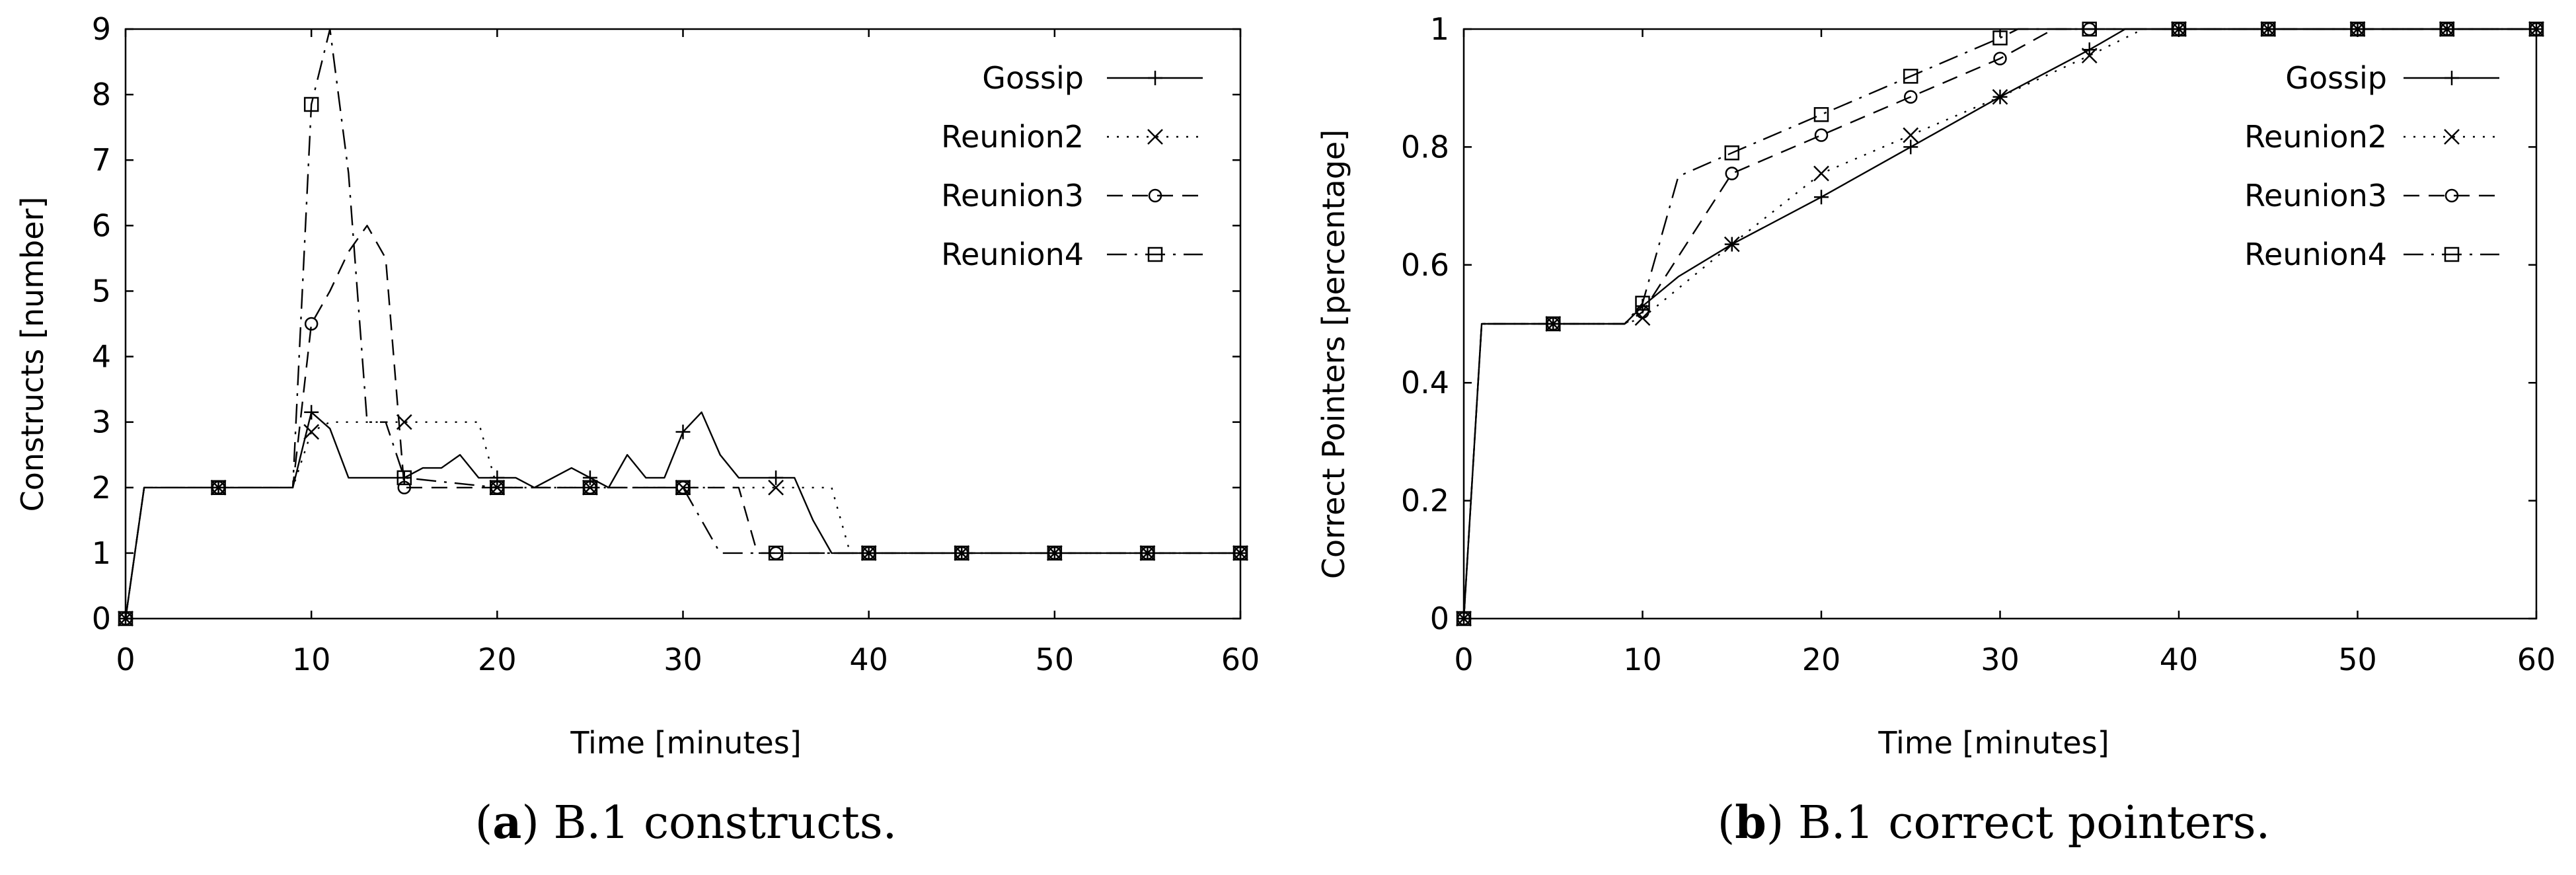  I want to click on chart-b-x-tick-label: 60, so click(2537, 659).